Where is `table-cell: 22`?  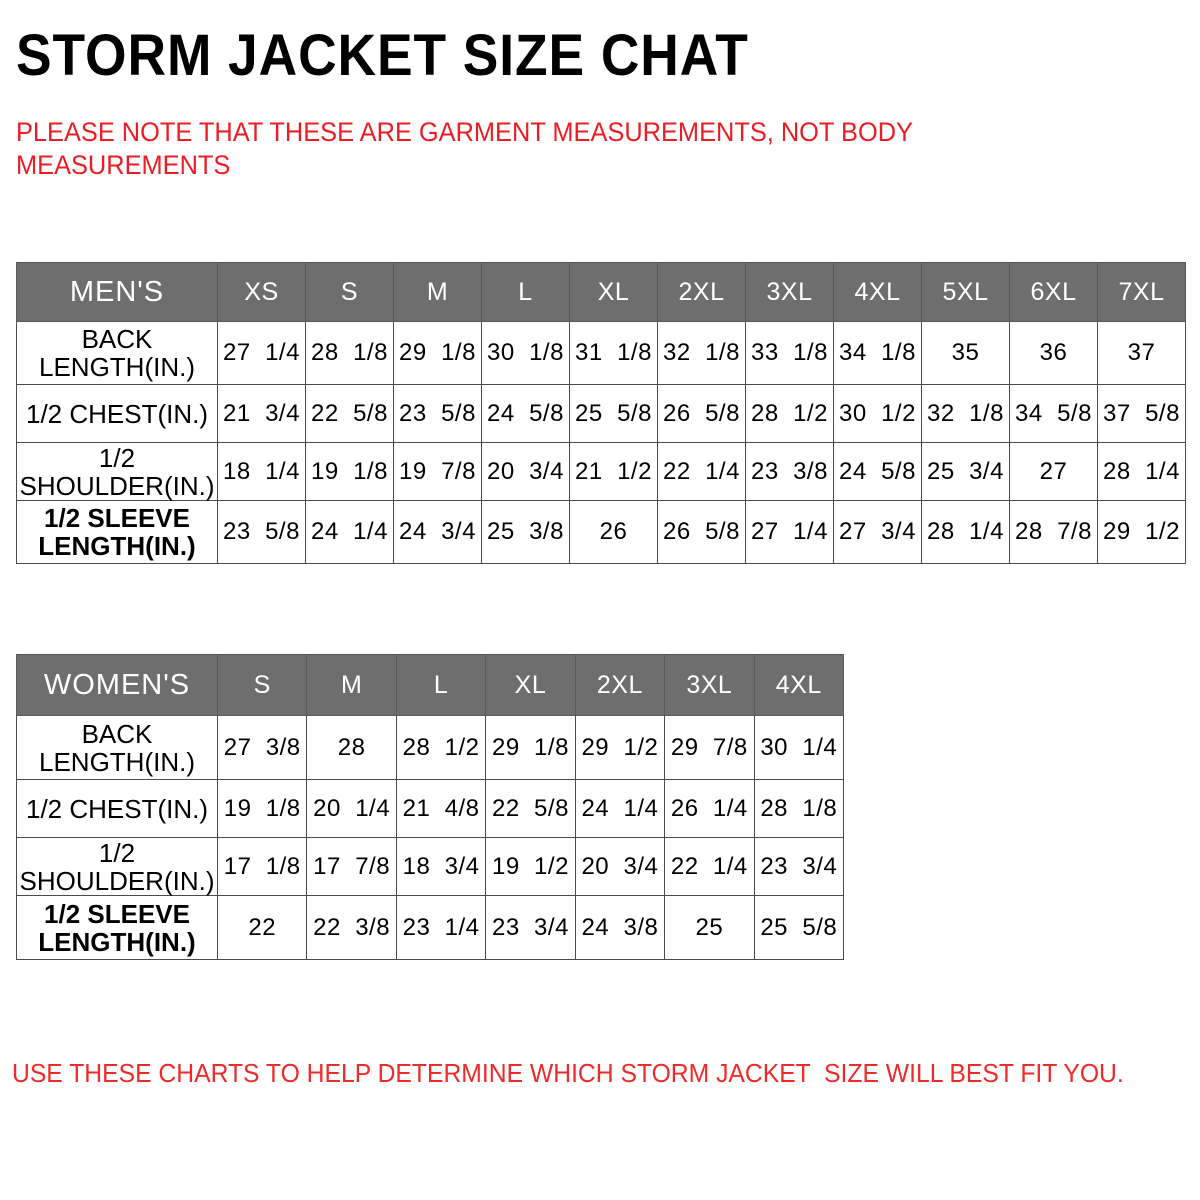 table-cell: 22 is located at coordinates (262, 927).